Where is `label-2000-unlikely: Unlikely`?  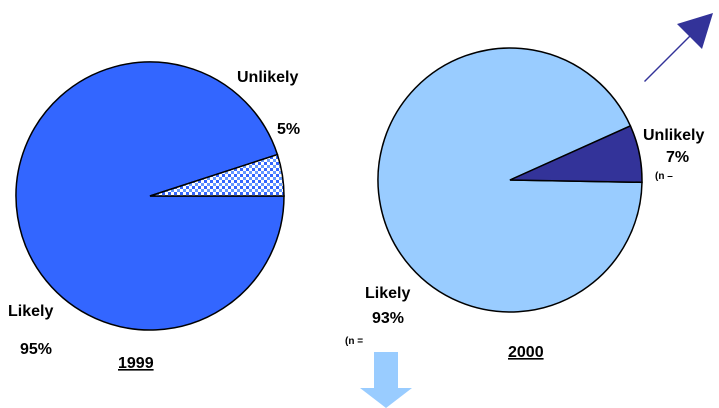
label-2000-unlikely: Unlikely is located at coordinates (673, 135).